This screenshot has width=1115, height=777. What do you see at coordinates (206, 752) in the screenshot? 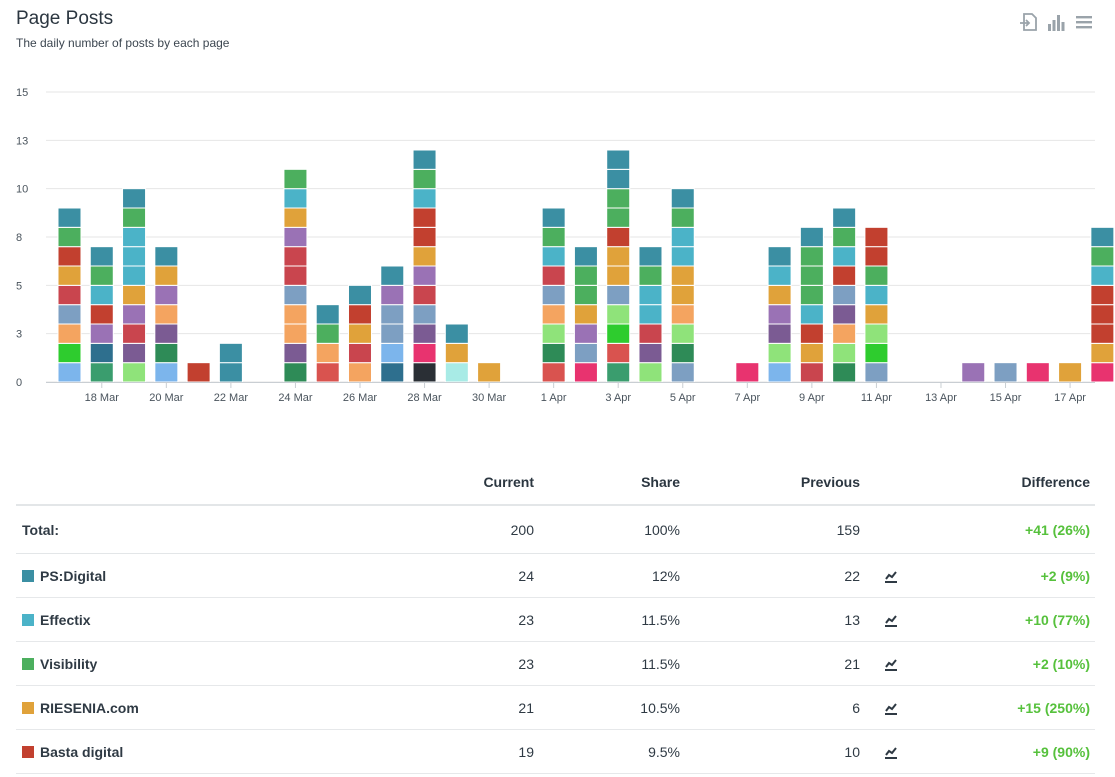
I see `page-name-cell: Basta digital` at bounding box center [206, 752].